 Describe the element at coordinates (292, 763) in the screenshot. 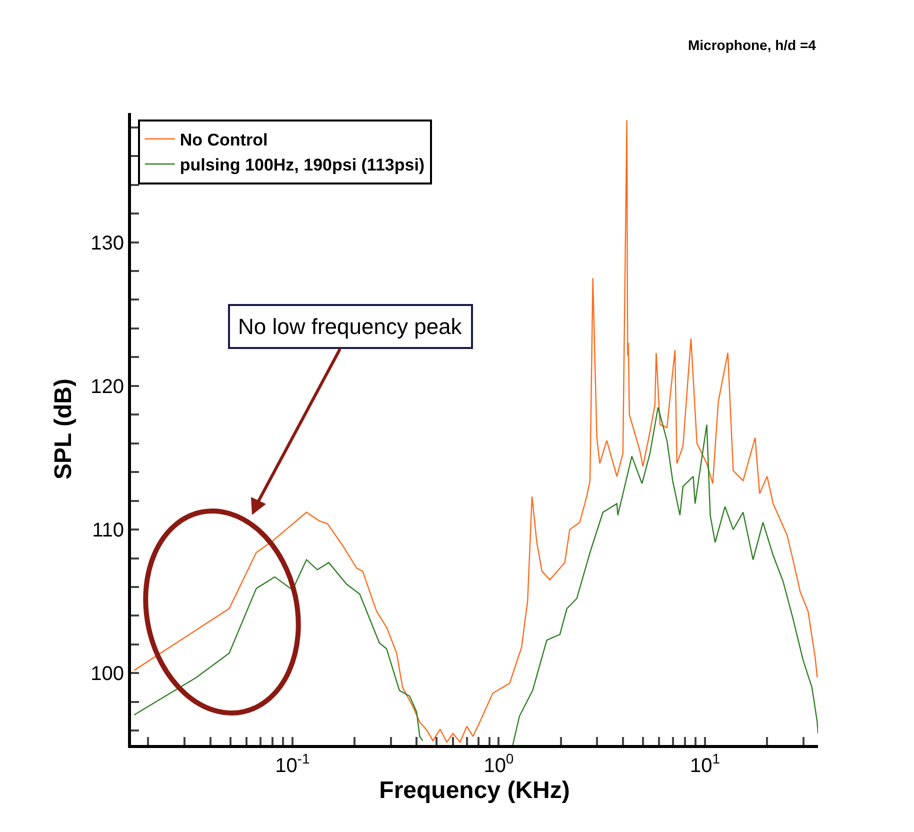

I see `x-tick-label: 10$^{-1}$` at that location.